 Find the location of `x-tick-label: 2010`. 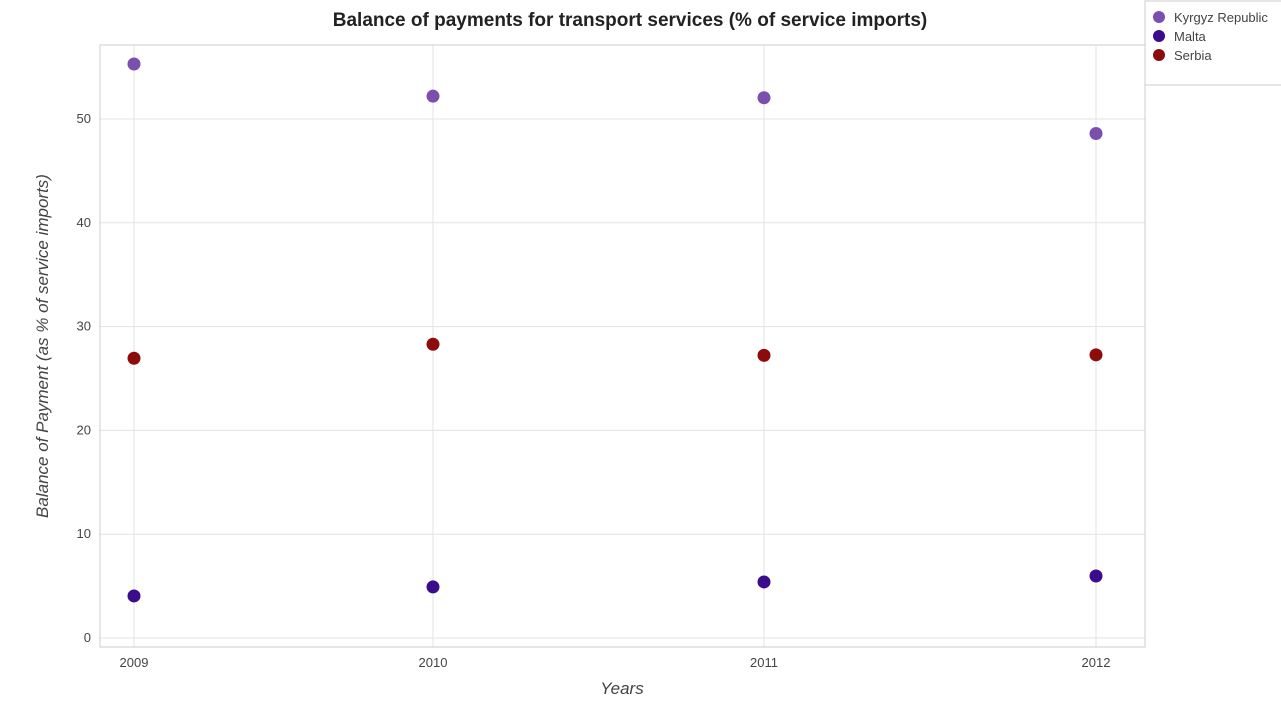

x-tick-label: 2010 is located at coordinates (433, 662).